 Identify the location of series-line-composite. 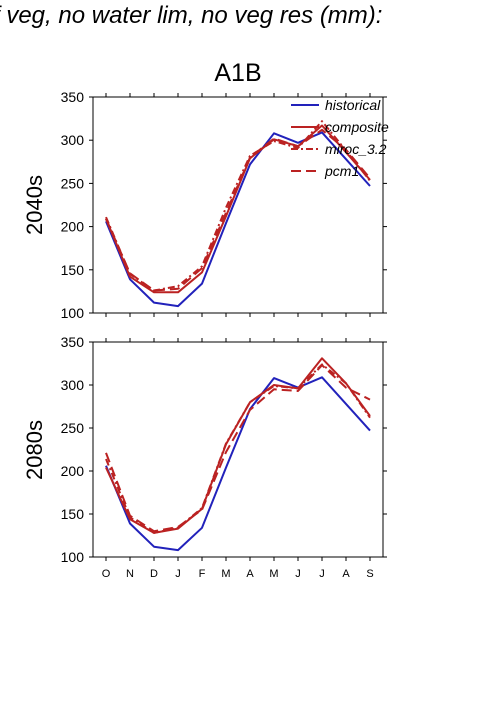
(238, 445).